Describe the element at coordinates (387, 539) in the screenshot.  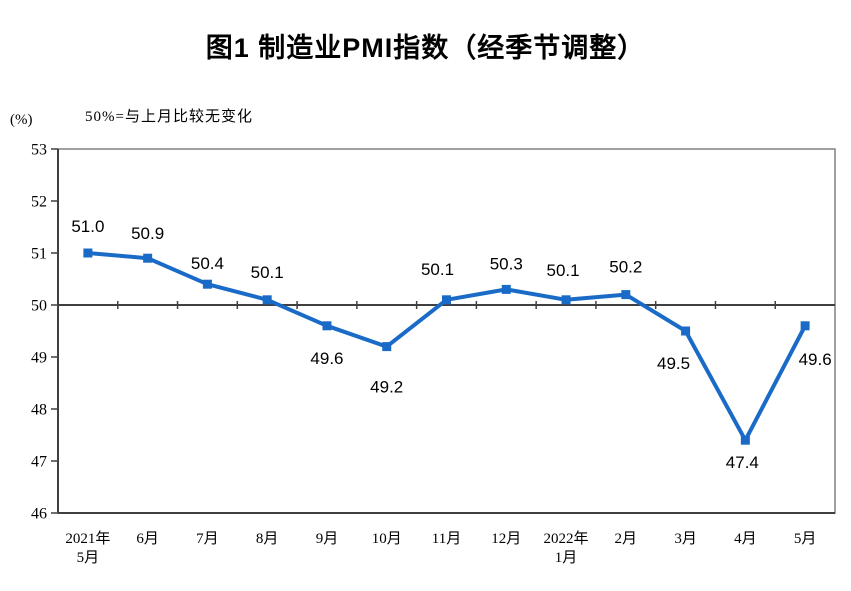
I see `x-axis-label: 10月` at that location.